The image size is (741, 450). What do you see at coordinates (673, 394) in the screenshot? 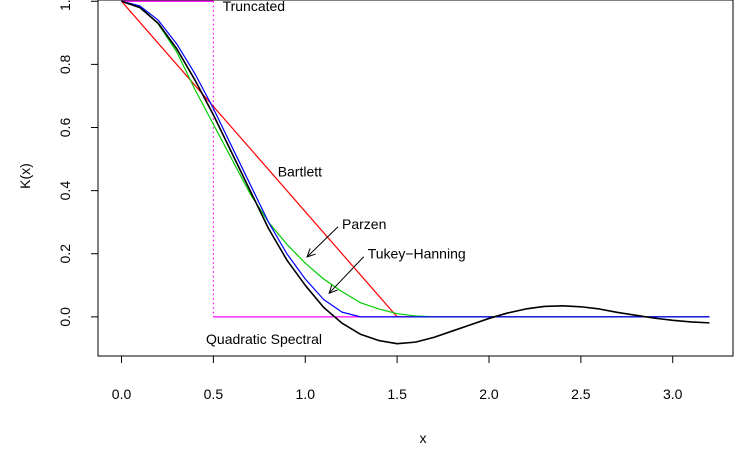
I see `x-tick-label: 3.0` at bounding box center [673, 394].